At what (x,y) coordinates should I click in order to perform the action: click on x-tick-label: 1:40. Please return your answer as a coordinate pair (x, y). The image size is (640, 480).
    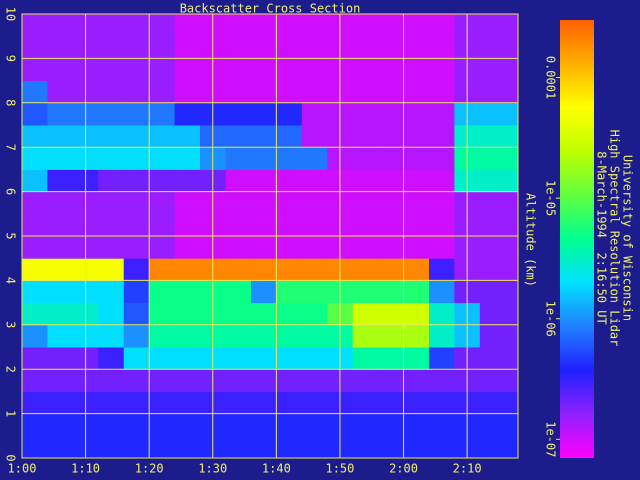
    Looking at the image, I should click on (276, 469).